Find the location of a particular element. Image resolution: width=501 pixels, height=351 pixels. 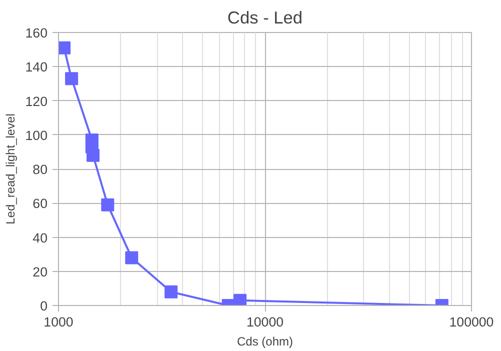

x-tick-label: 10000 is located at coordinates (265, 322).